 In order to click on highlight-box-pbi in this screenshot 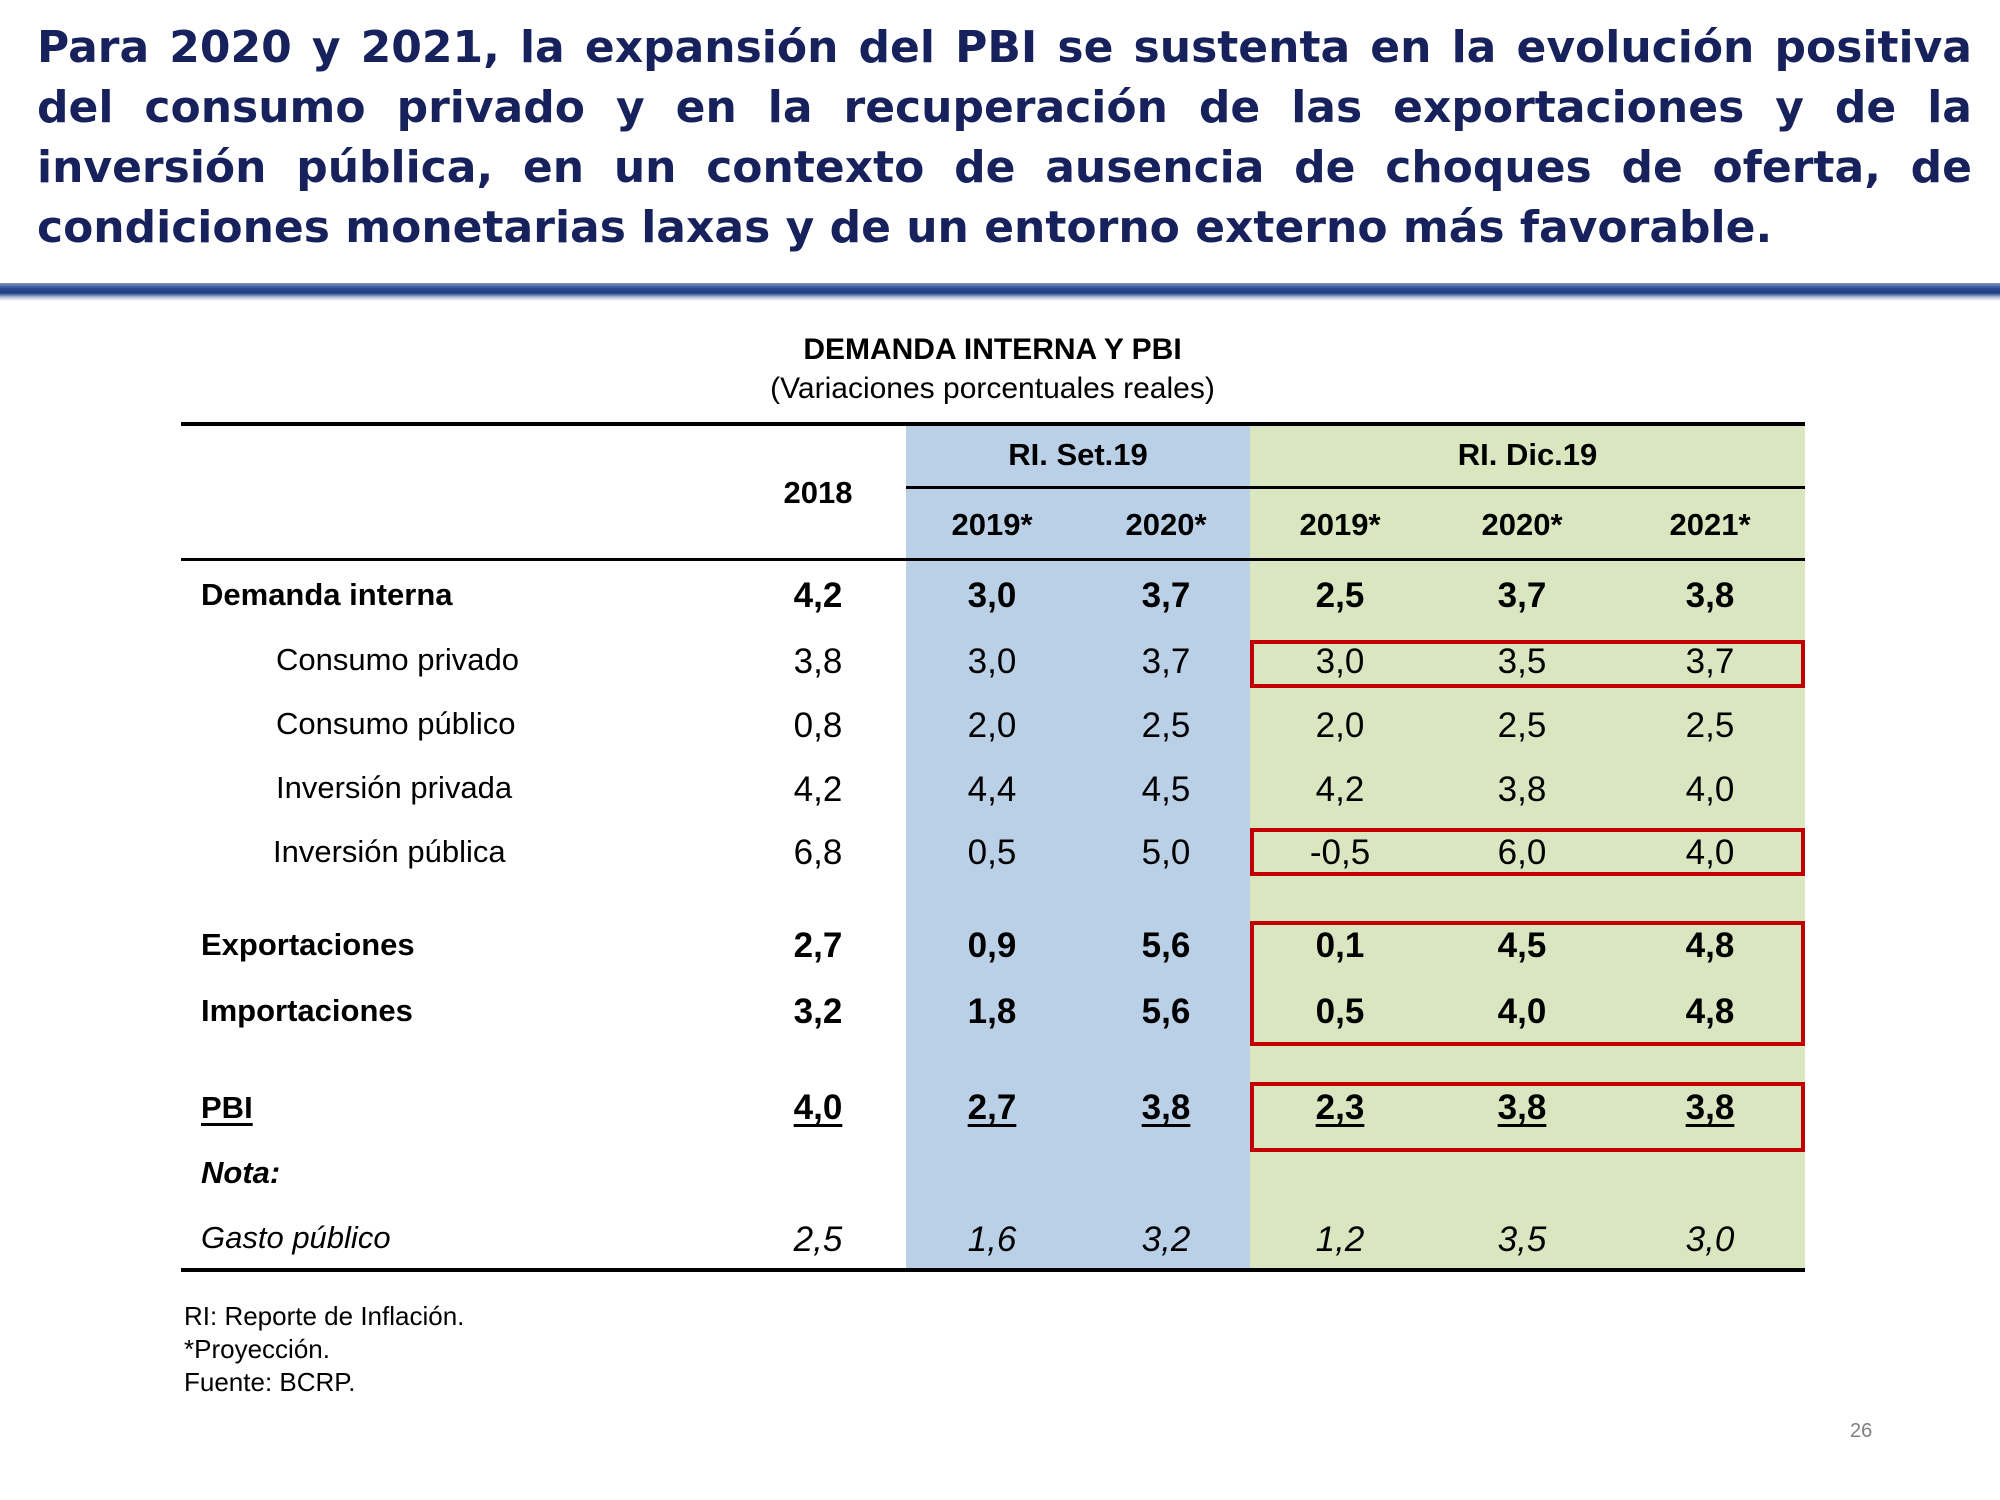, I will do `click(1527, 1117)`.